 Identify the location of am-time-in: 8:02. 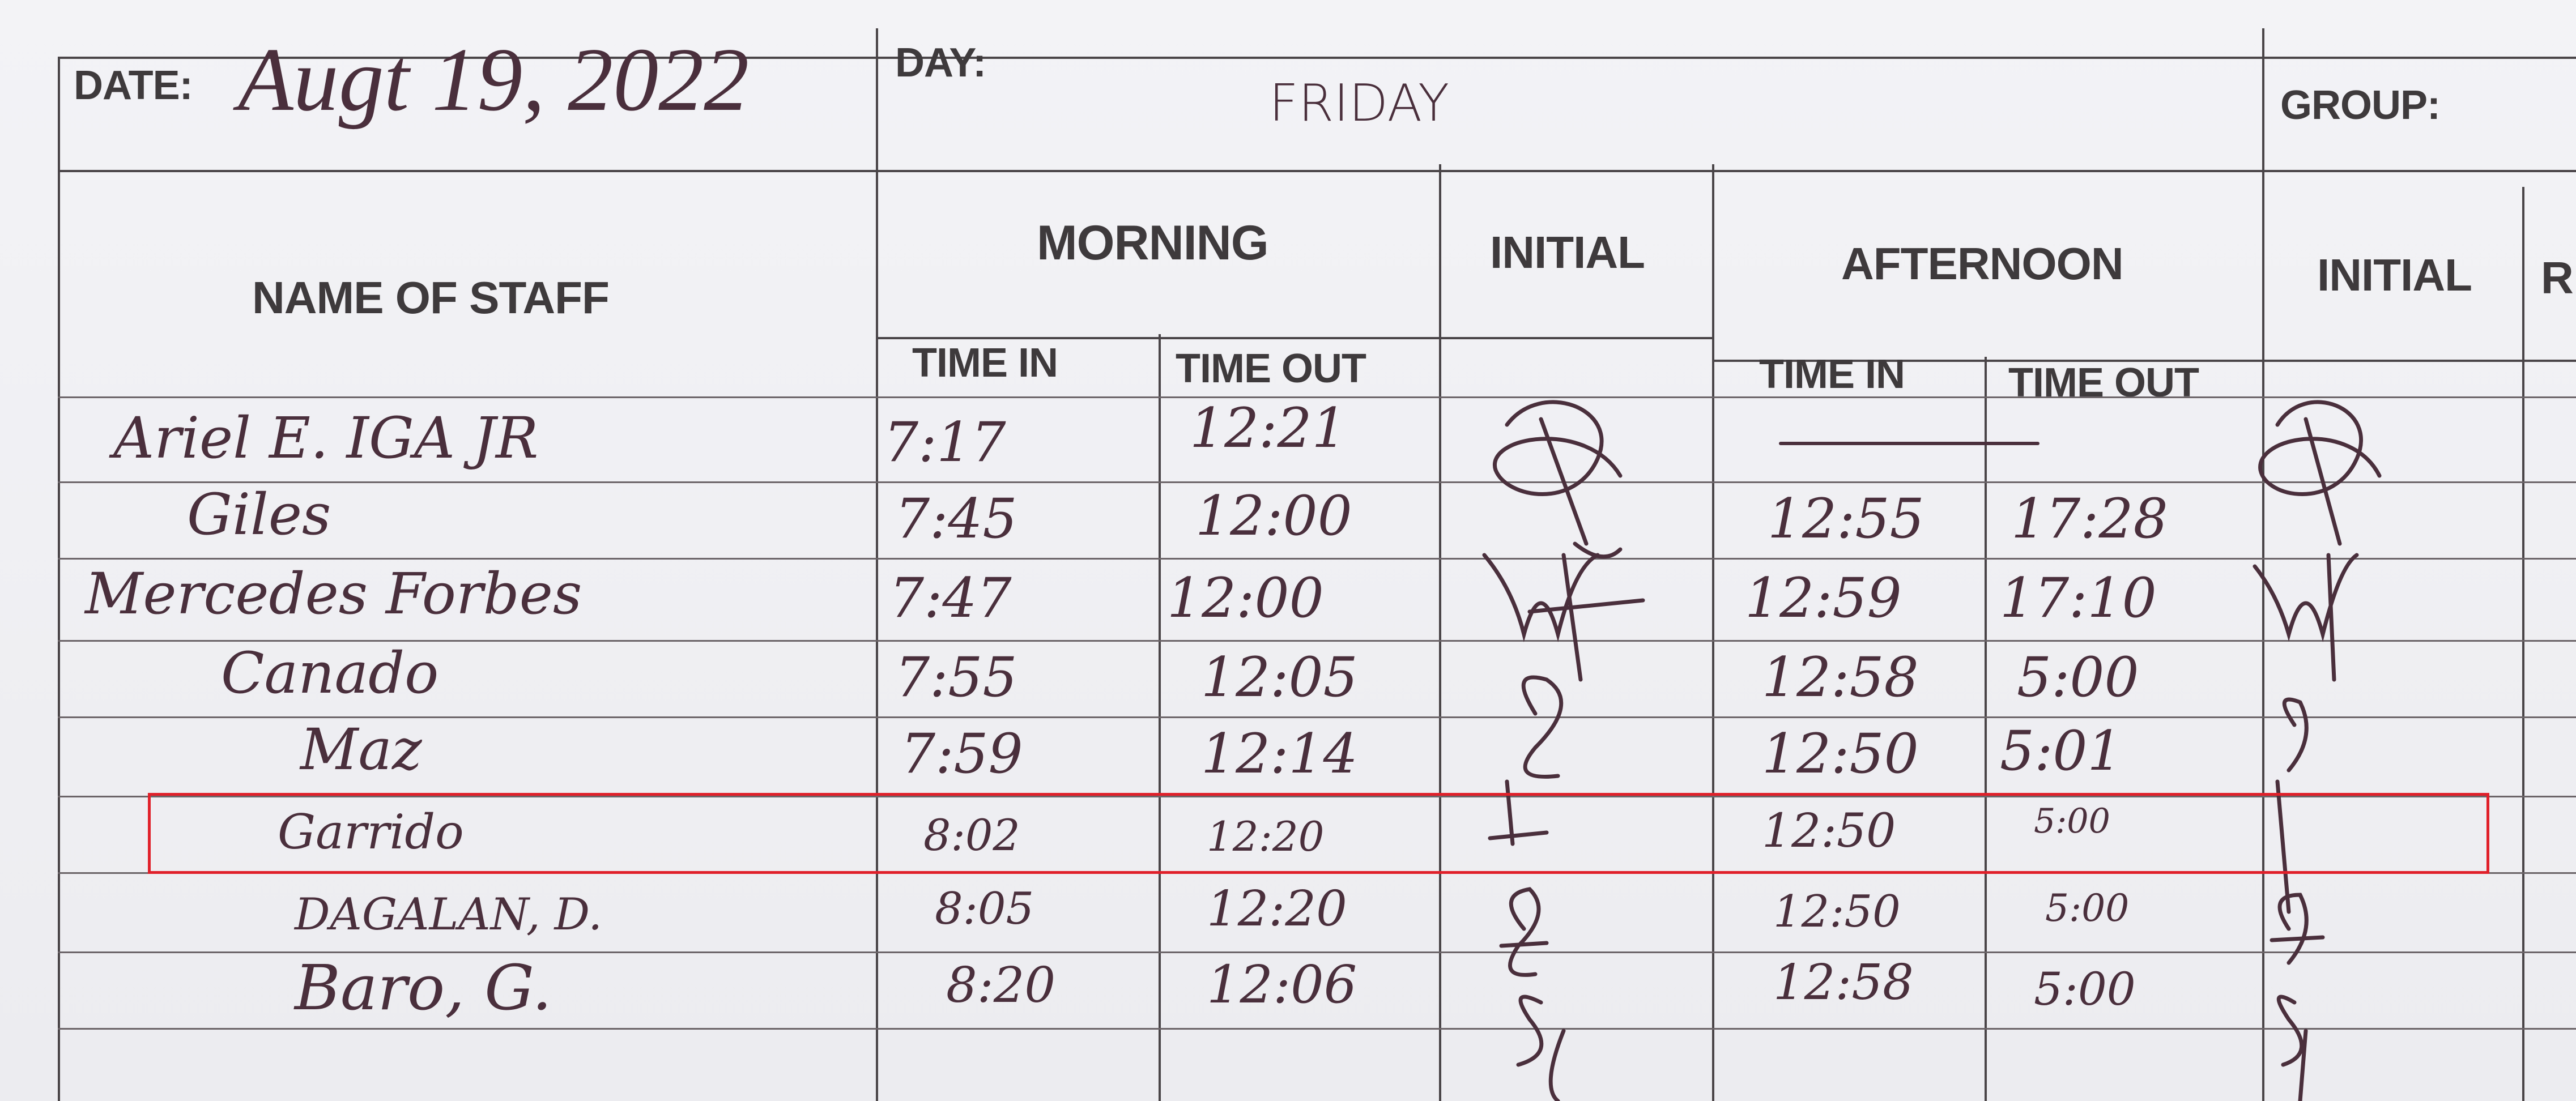
(971, 835).